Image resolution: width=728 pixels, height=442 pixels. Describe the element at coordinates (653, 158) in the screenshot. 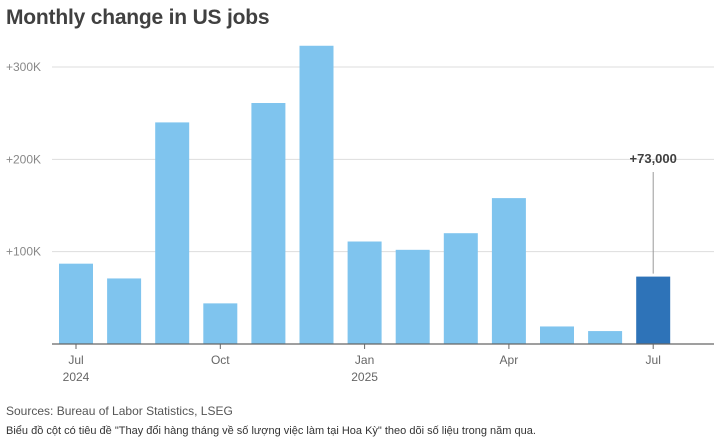

I see `annotation-label: +73,000` at that location.